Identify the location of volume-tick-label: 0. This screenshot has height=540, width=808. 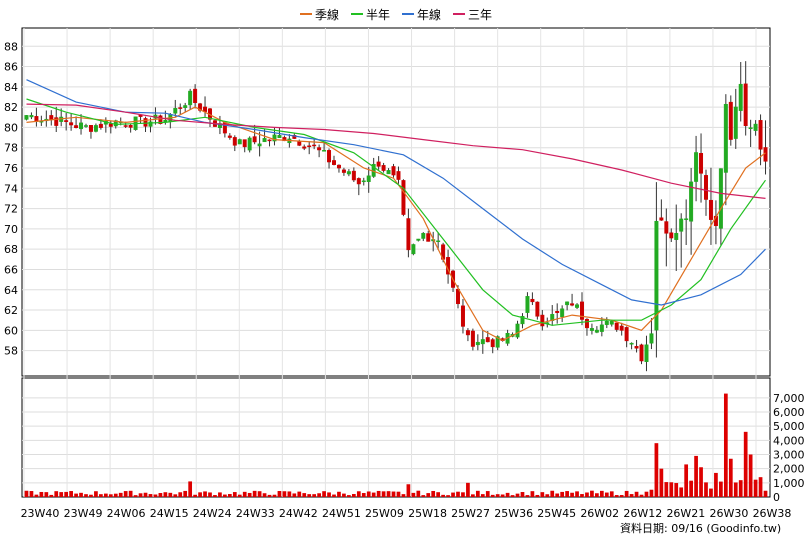
(776, 497).